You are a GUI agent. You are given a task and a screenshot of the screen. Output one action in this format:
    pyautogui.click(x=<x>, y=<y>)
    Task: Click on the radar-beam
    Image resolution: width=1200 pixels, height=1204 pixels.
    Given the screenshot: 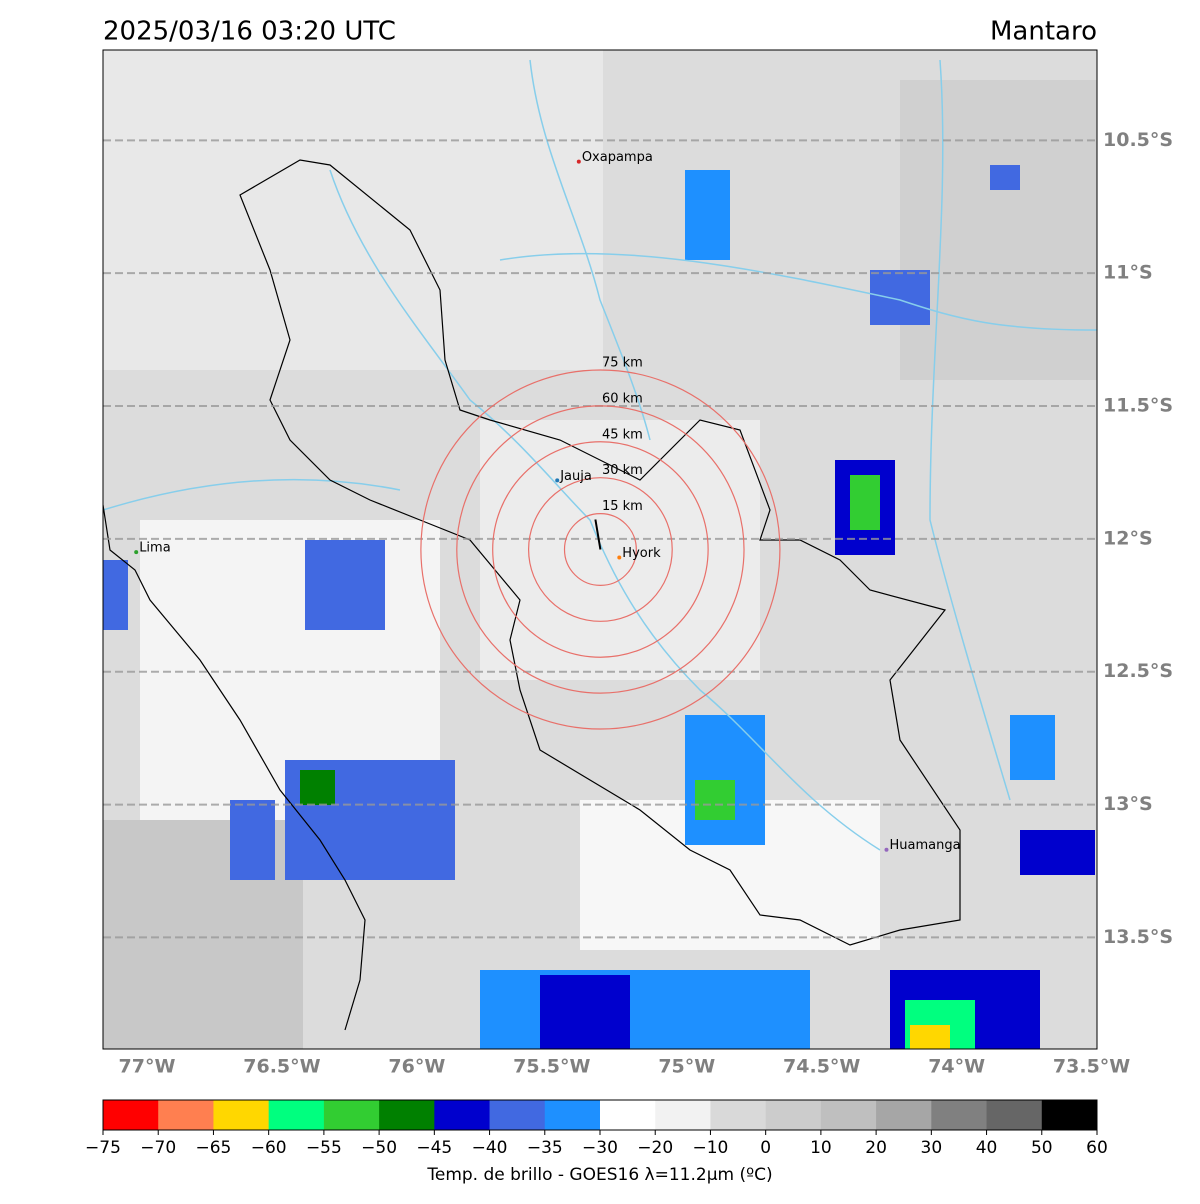 What is the action you would take?
    pyautogui.click(x=598, y=534)
    